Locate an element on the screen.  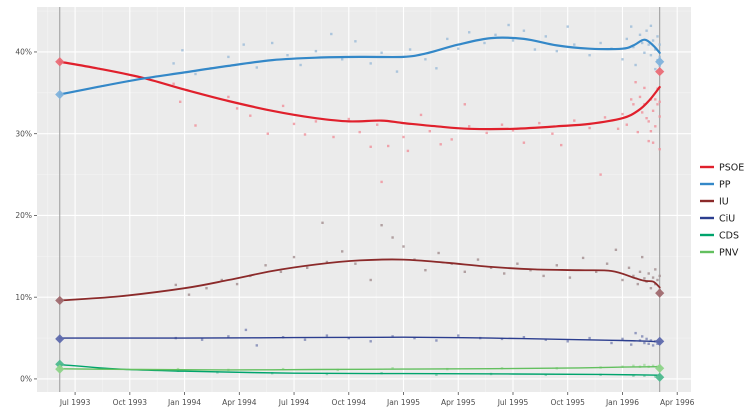
trend-line-pp is located at coordinates (359, 66).